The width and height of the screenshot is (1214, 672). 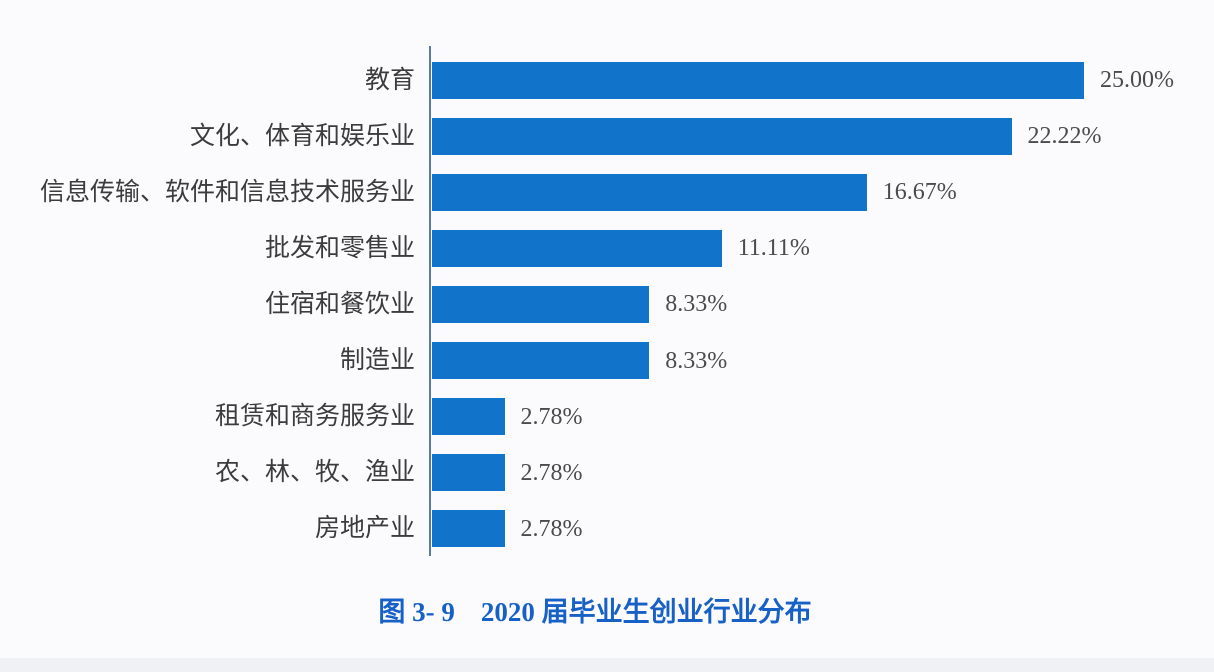 I want to click on bar-row: 住宿和餐饮业 8.33%, so click(x=607, y=304).